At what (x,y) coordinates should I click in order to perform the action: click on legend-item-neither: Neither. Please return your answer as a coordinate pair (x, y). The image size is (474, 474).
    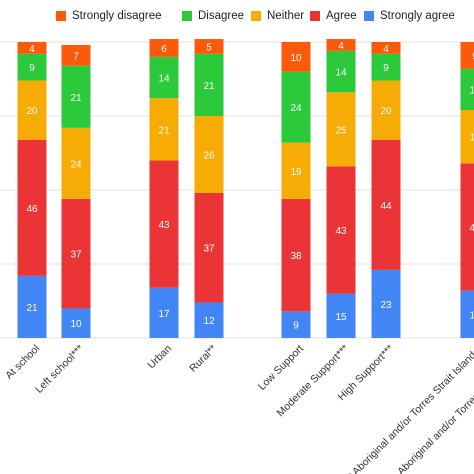
    Looking at the image, I should click on (277, 16).